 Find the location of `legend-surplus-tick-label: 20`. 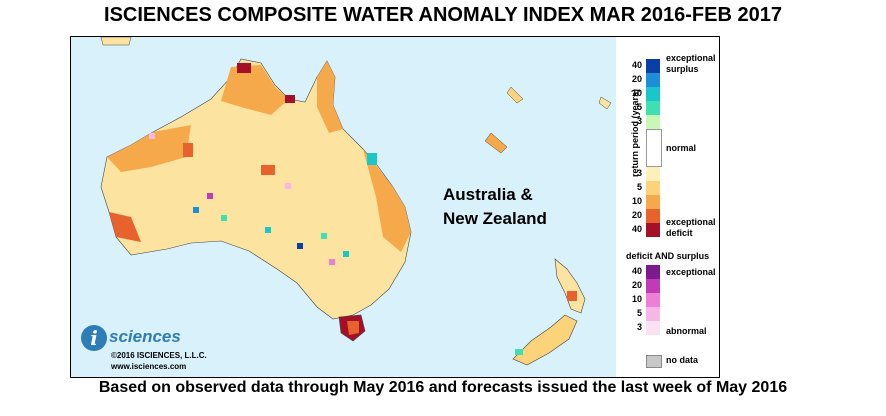

legend-surplus-tick-label: 20 is located at coordinates (636, 79).